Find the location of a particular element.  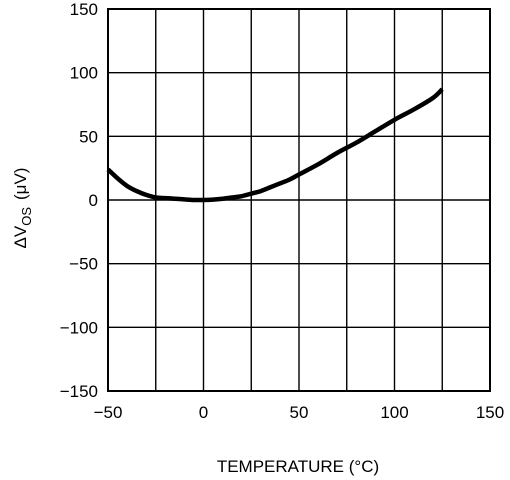

x-tick-labels: −50 0 50 100 150 is located at coordinates (299, 412).